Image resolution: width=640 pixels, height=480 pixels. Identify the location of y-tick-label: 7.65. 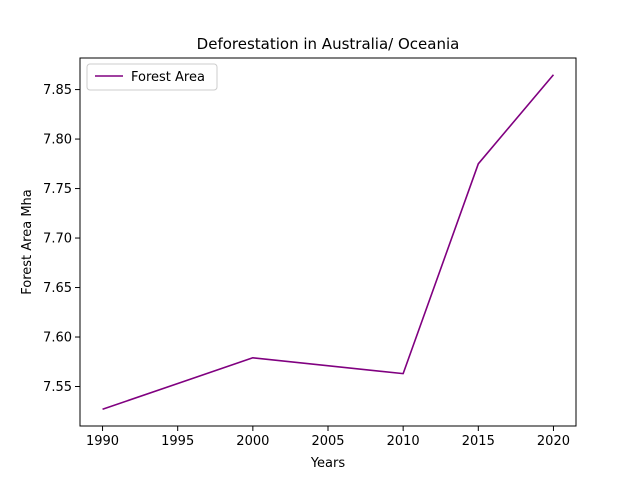
(57, 288).